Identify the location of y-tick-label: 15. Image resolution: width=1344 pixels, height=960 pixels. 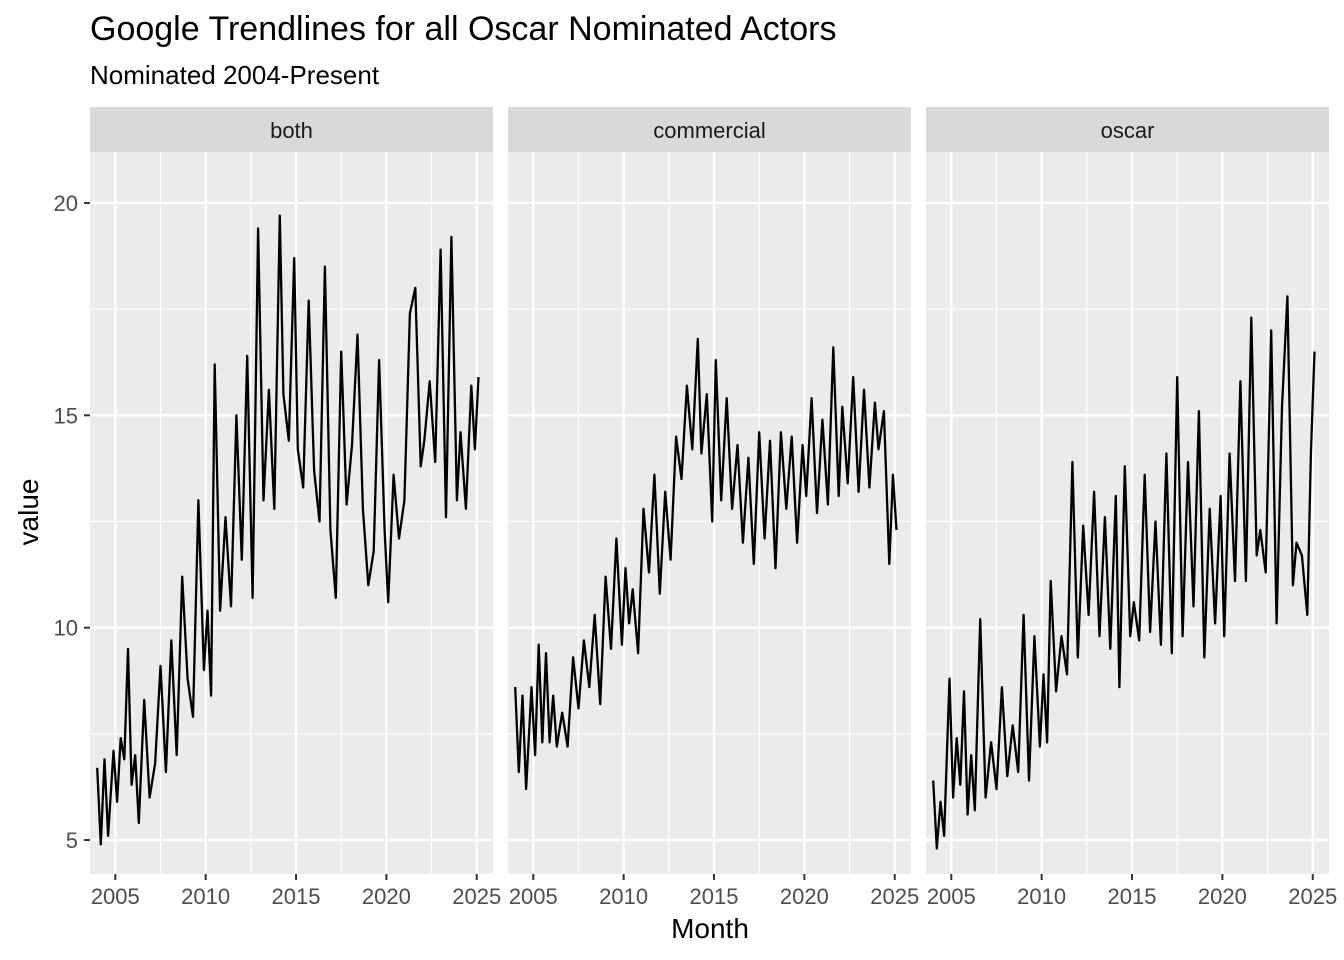
(66, 415).